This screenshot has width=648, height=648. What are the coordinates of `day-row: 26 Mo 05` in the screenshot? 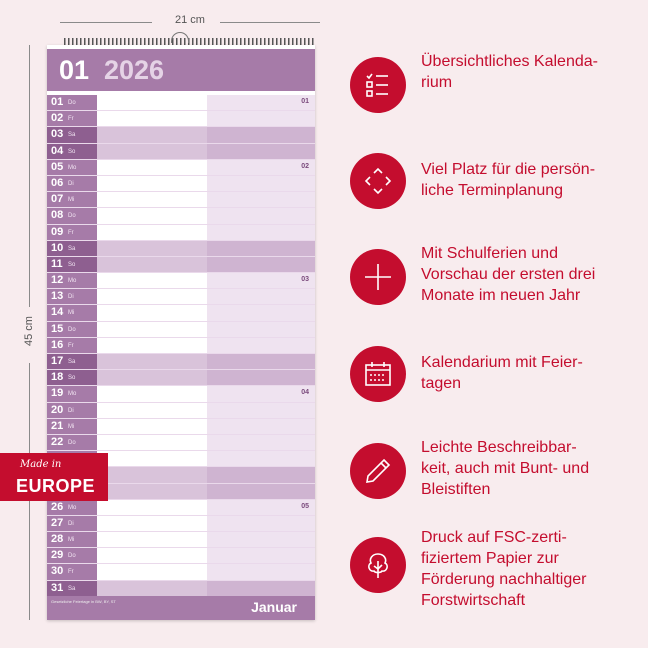 It's located at (181, 507).